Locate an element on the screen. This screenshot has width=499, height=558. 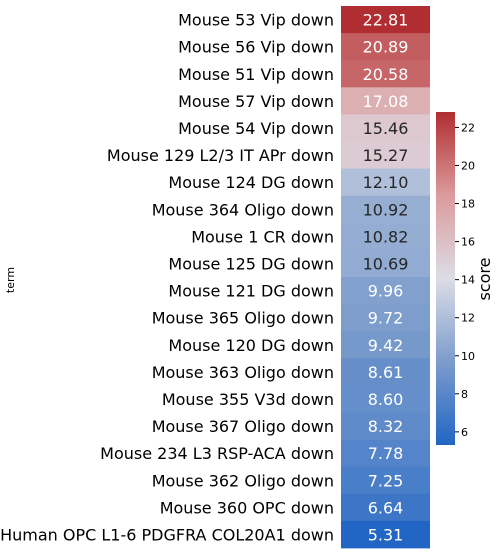
table-row: 17.08 Mouse 57 Vip down is located at coordinates (304, 101).